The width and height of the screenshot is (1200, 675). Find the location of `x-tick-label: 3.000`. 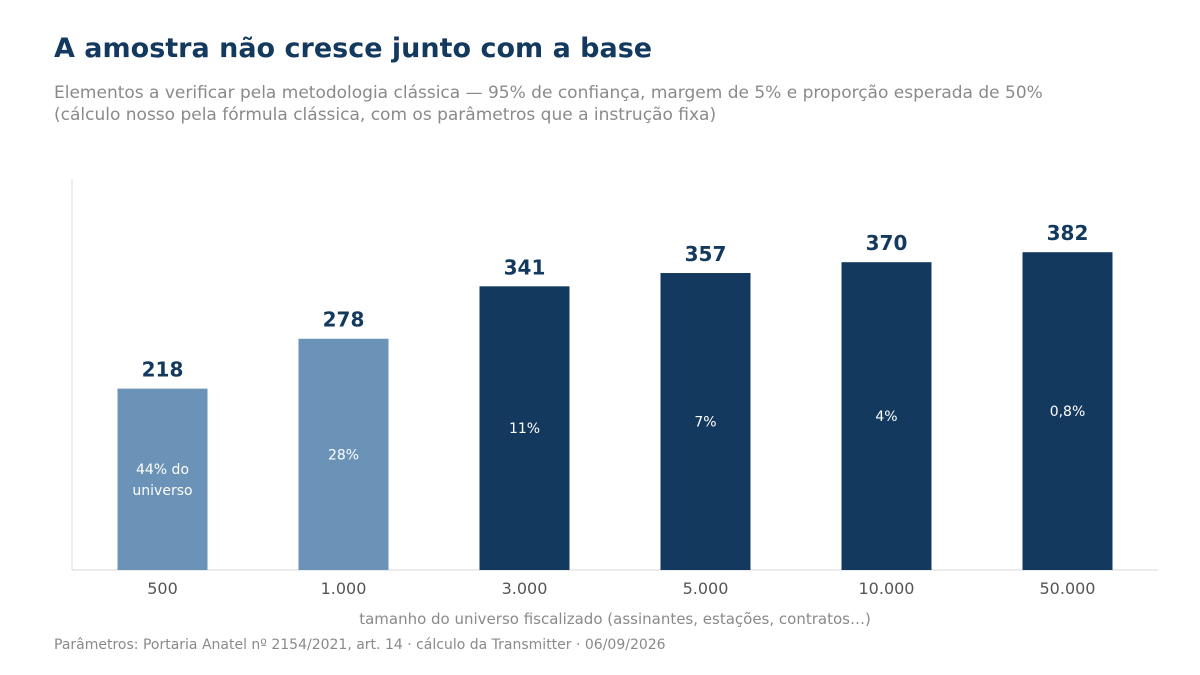

x-tick-label: 3.000 is located at coordinates (525, 588).